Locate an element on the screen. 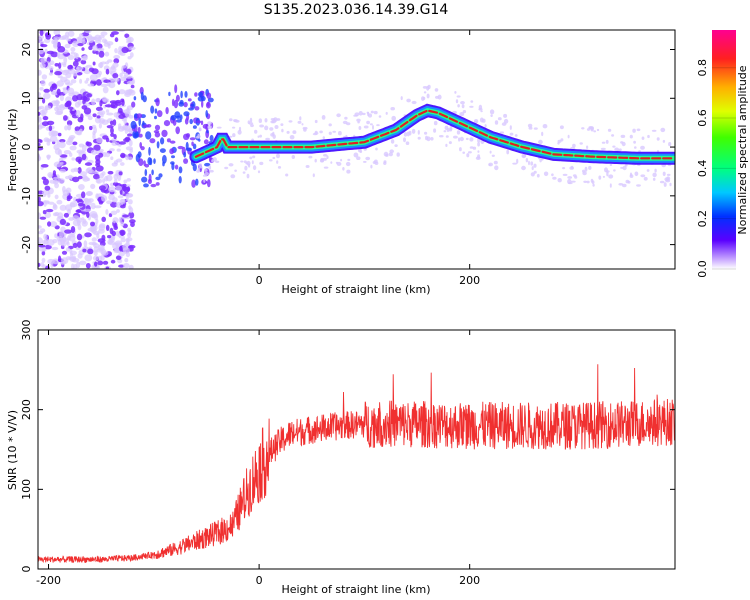 This screenshot has width=750, height=600. snr-x-tick-label: 200 is located at coordinates (469, 580).